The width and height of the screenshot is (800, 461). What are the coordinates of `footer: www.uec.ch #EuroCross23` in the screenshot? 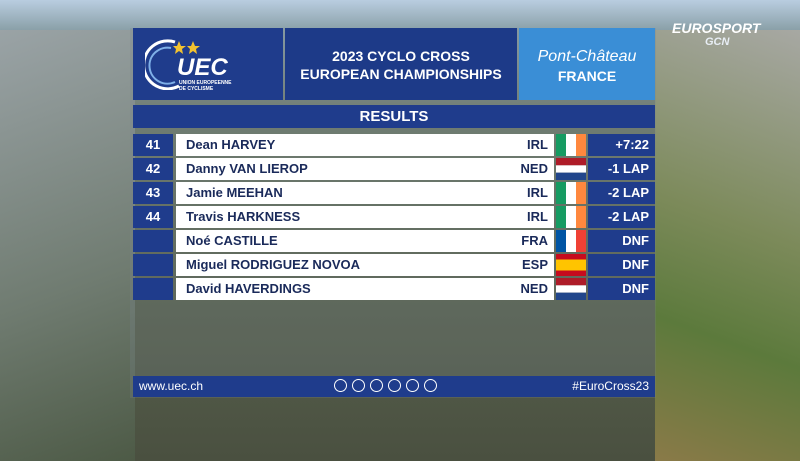 It's located at (394, 386).